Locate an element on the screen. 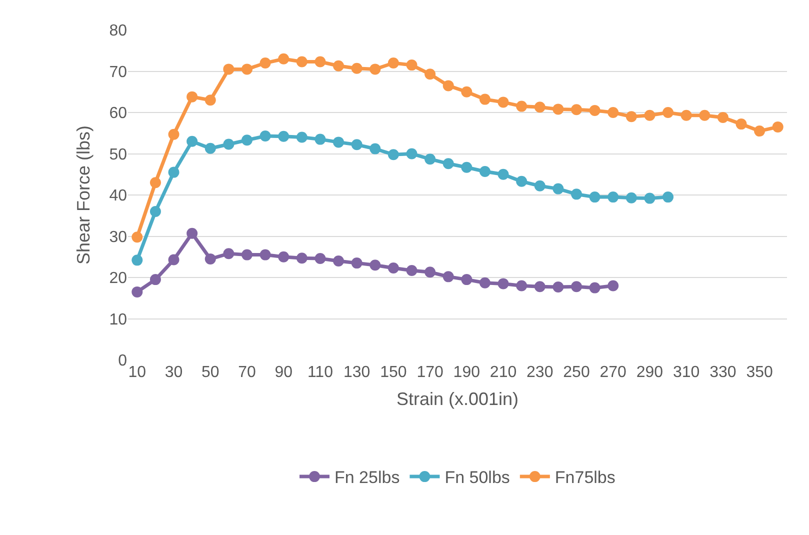  legend-label: Fn 50lbs is located at coordinates (477, 478).